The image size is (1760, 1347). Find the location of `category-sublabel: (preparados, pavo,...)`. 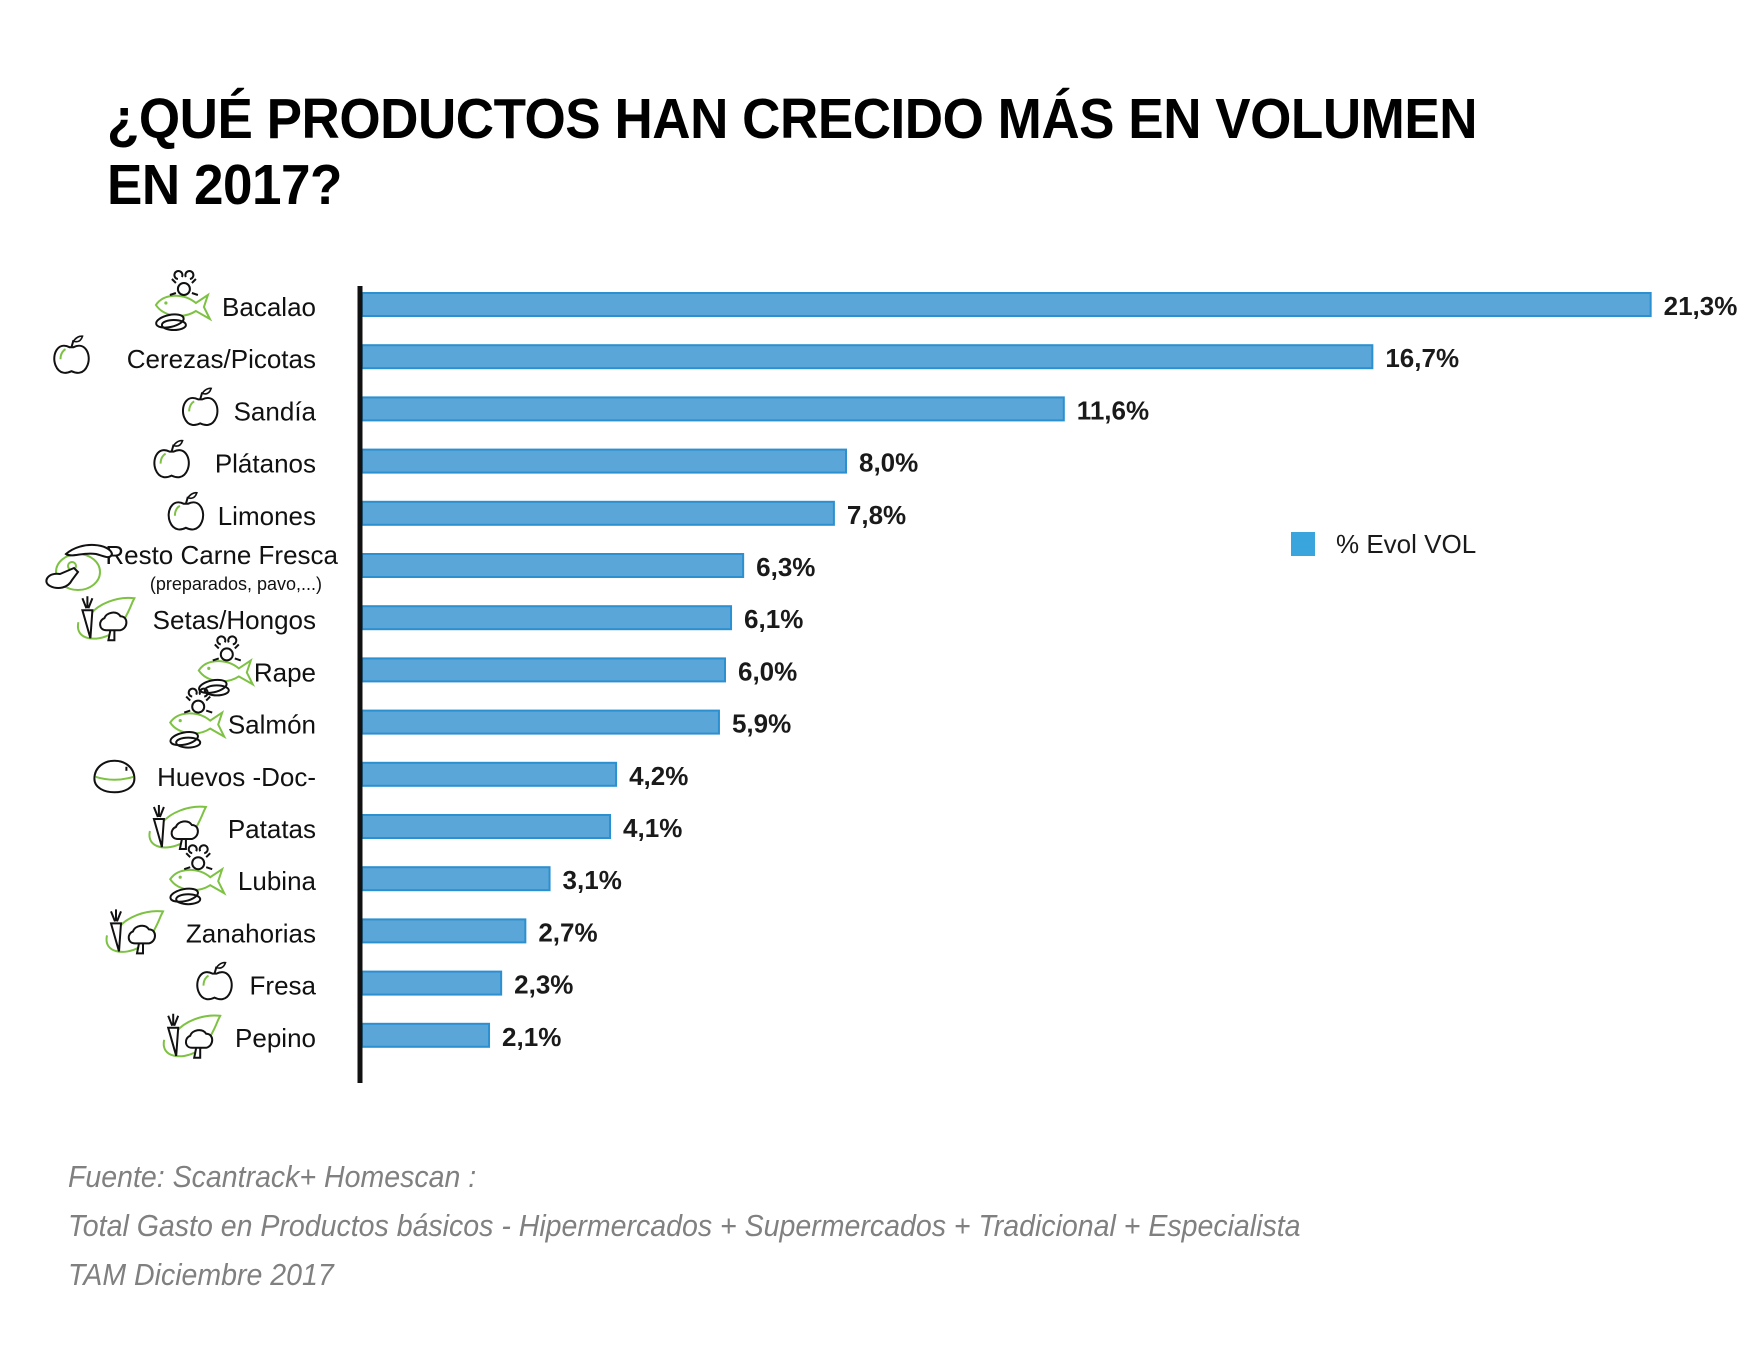

category-sublabel: (preparados, pavo,...) is located at coordinates (236, 584).